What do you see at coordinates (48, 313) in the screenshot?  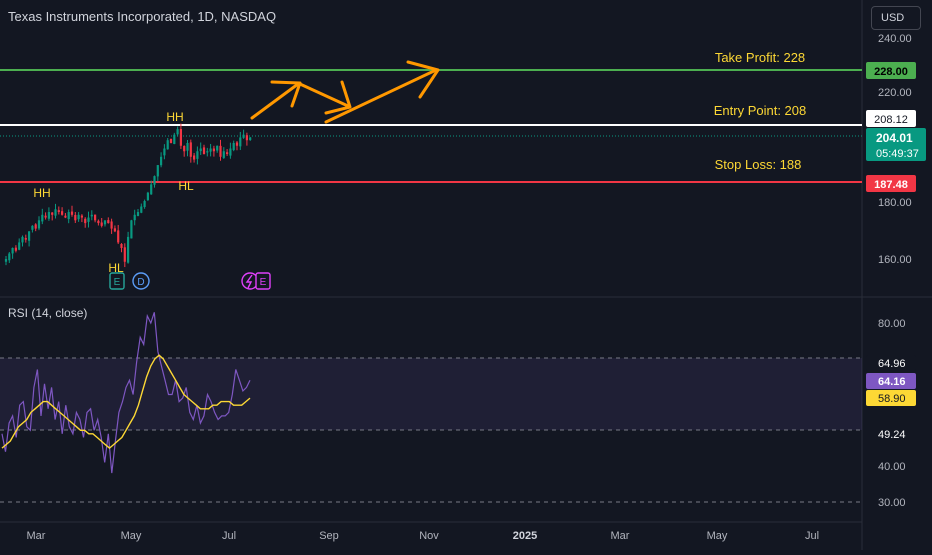 I see `rsi-indicator-title: RSI (14, close)` at bounding box center [48, 313].